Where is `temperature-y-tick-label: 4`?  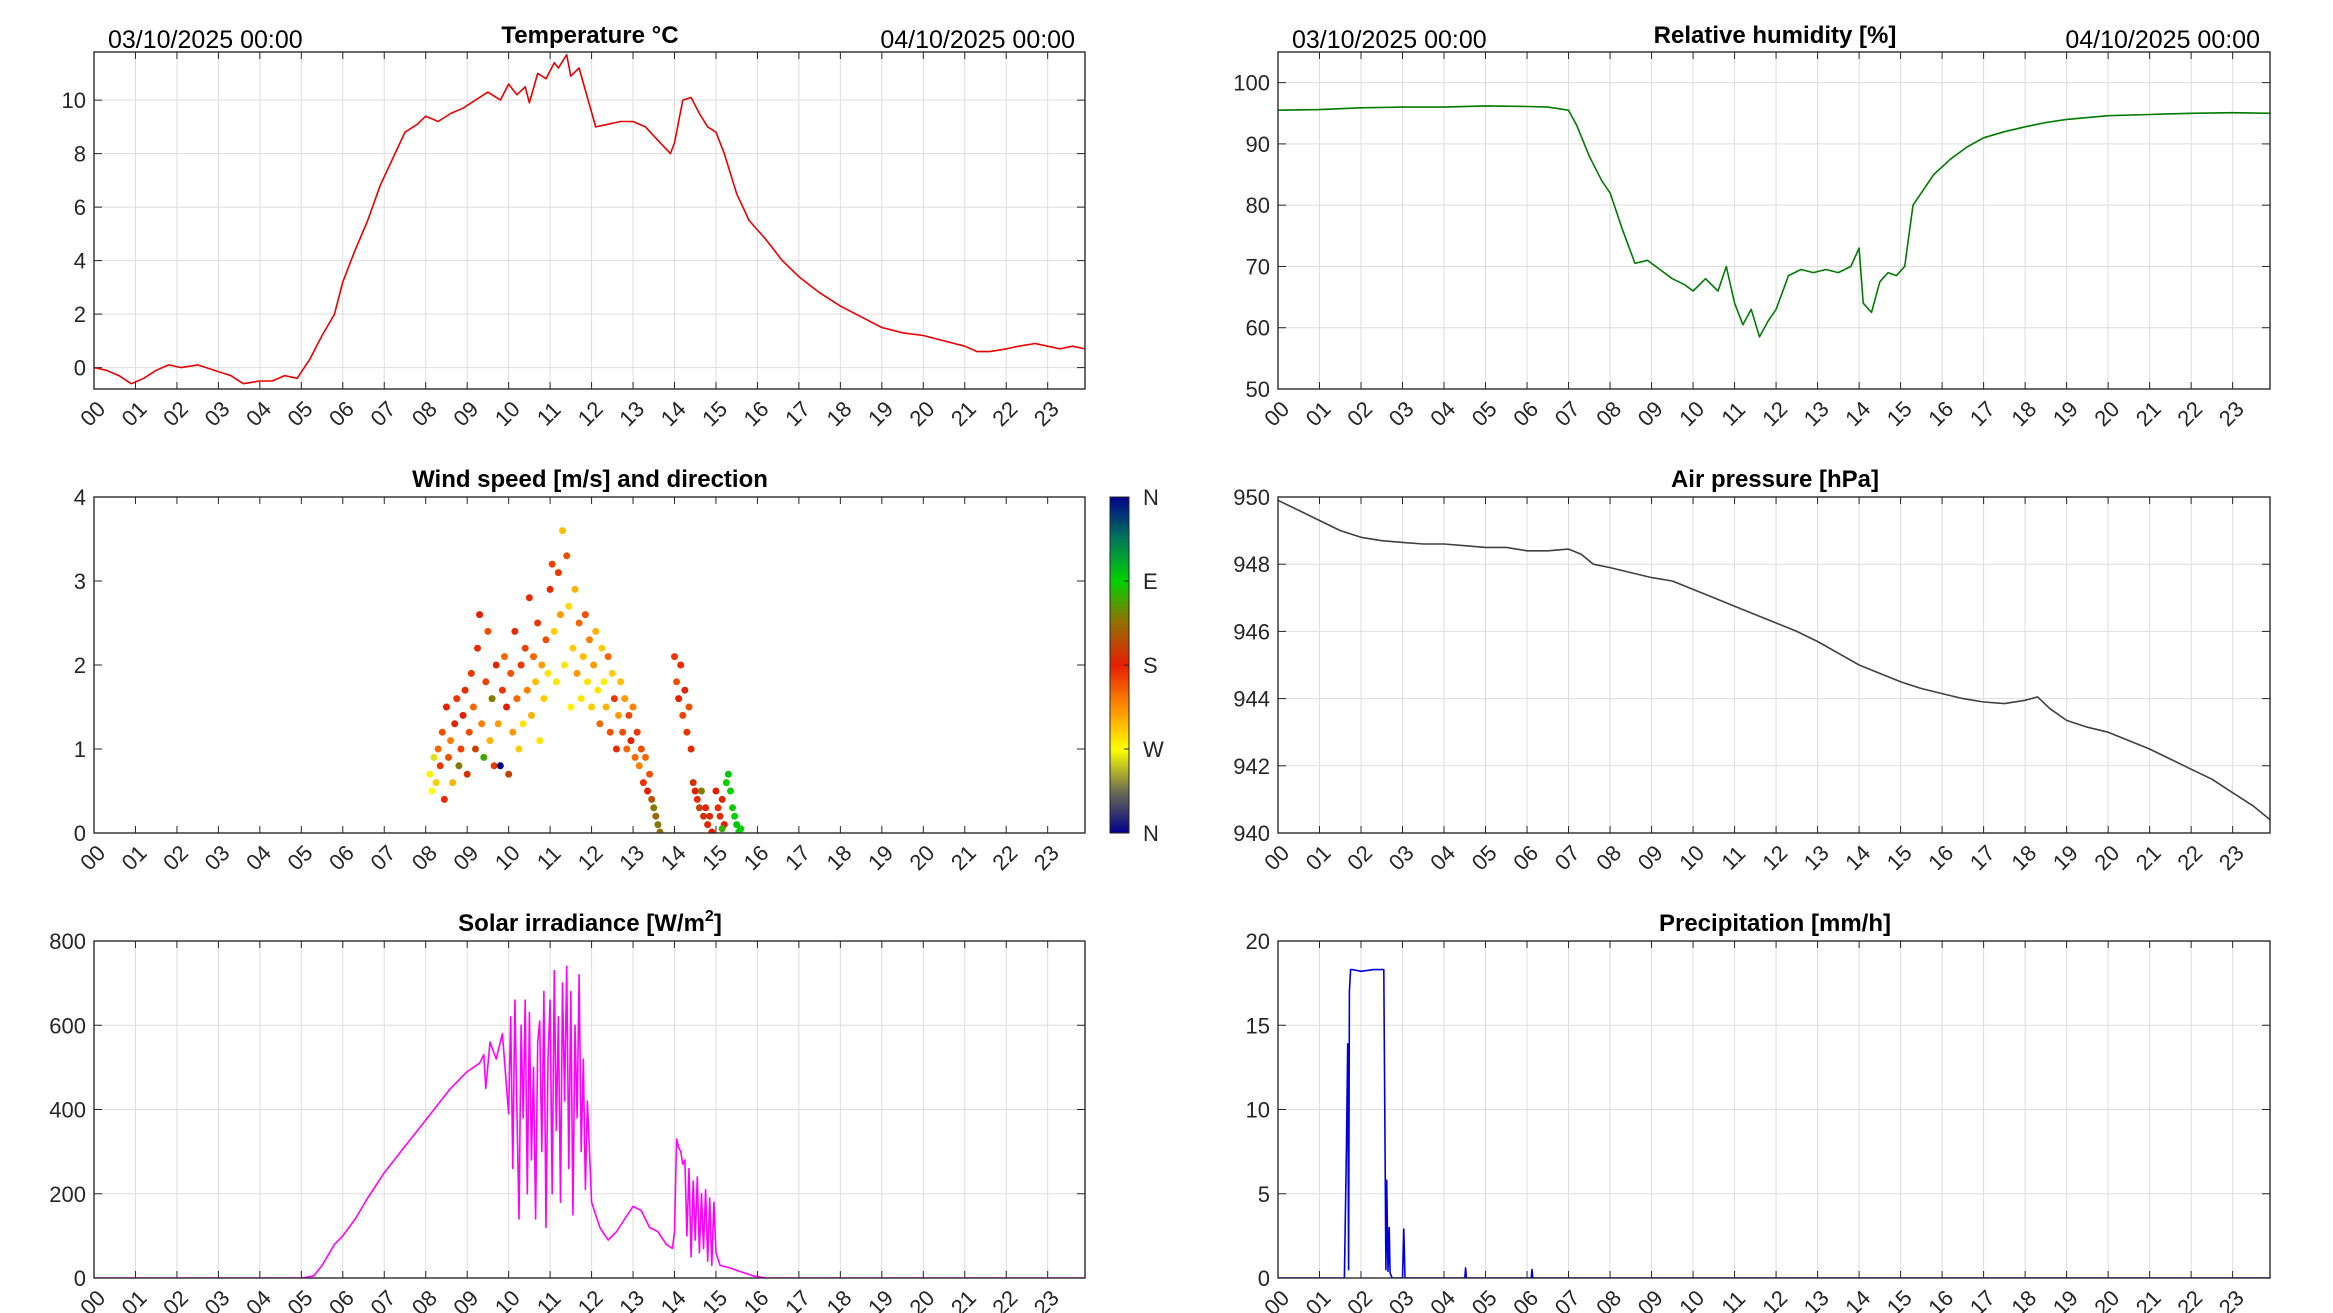
temperature-y-tick-label: 4 is located at coordinates (80, 261).